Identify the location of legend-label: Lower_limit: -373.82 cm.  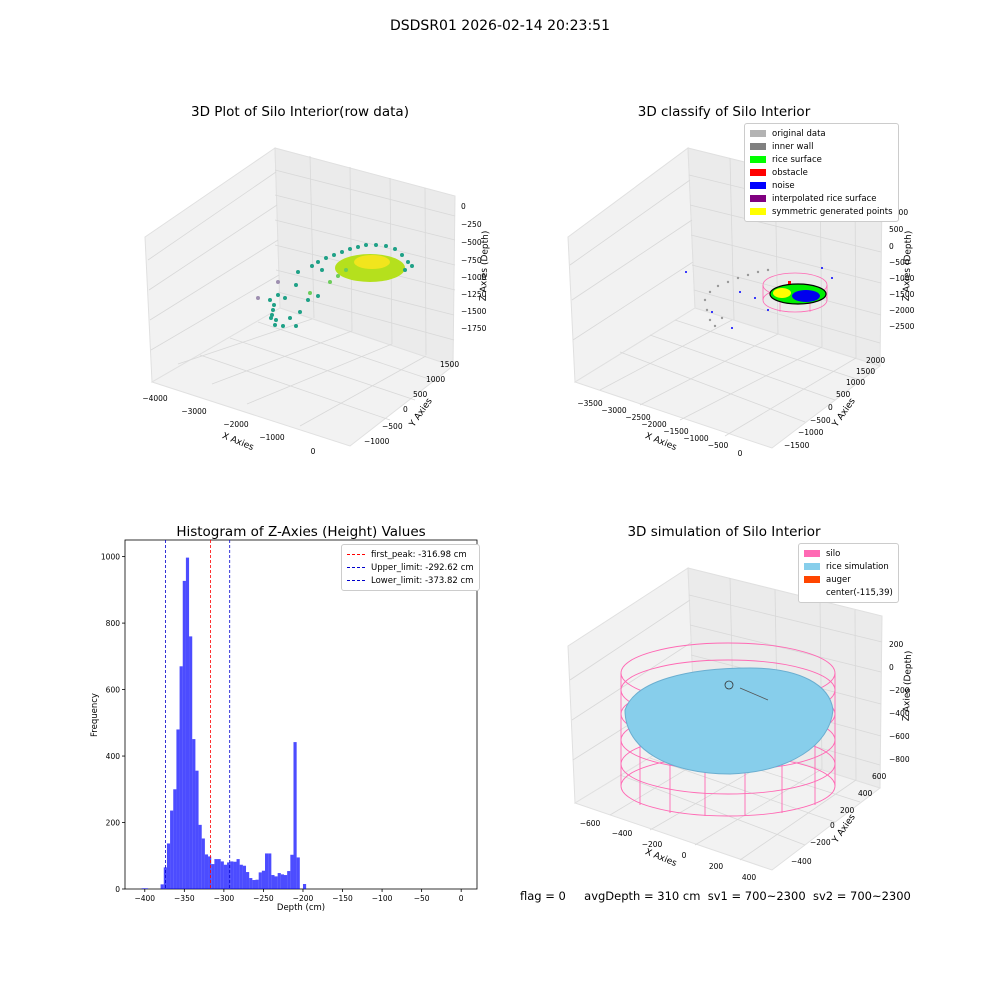
(422, 580).